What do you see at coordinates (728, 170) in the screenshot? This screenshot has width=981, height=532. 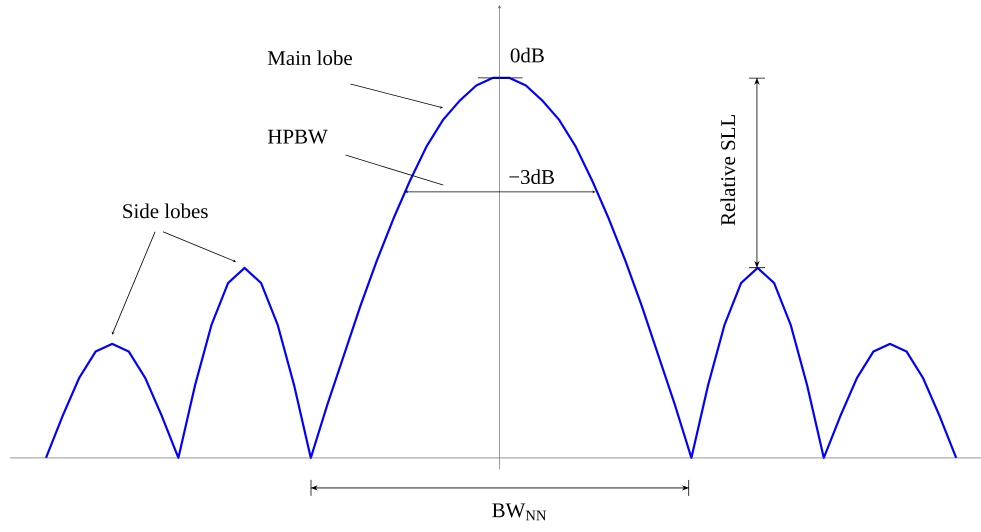 I see `annotation: Relative SLL` at bounding box center [728, 170].